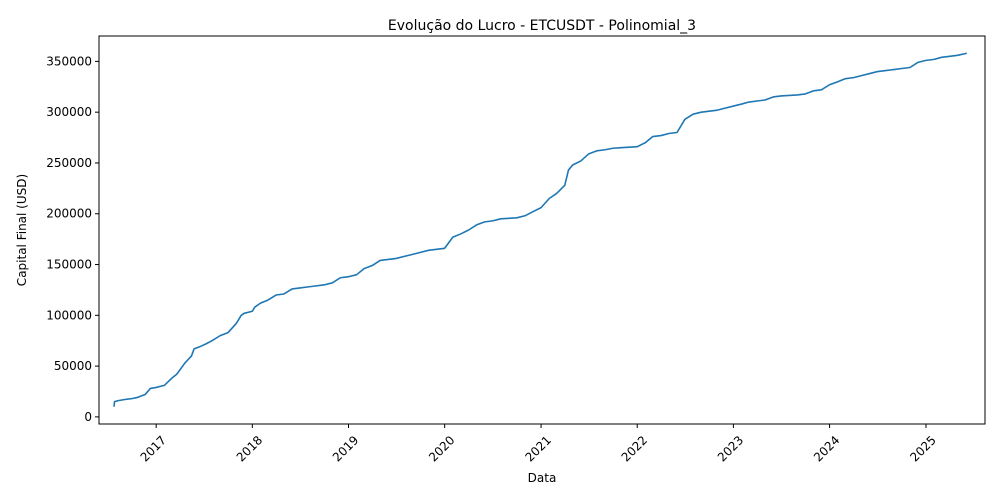 The width and height of the screenshot is (1000, 500). I want to click on y-tick-label: 100000, so click(69, 315).